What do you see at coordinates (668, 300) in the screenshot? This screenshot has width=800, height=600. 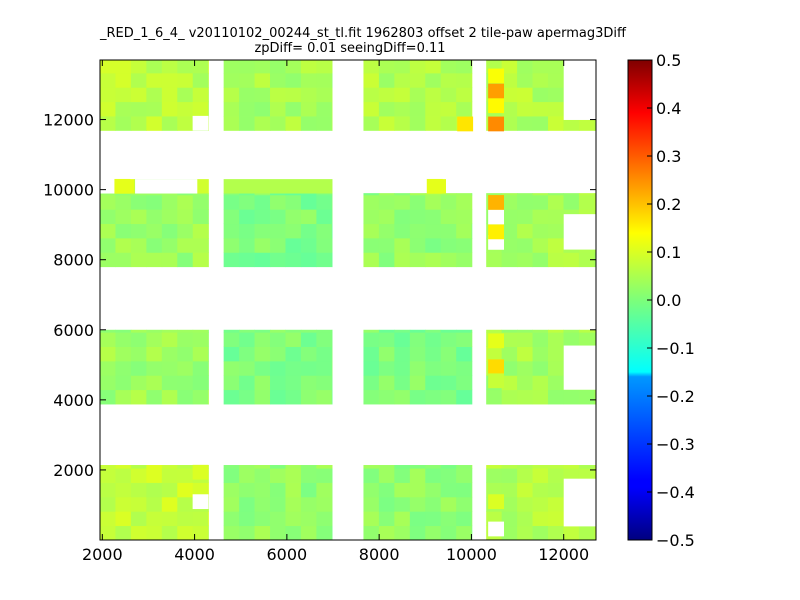 I see `colorbar-tick-label: 0.0` at bounding box center [668, 300].